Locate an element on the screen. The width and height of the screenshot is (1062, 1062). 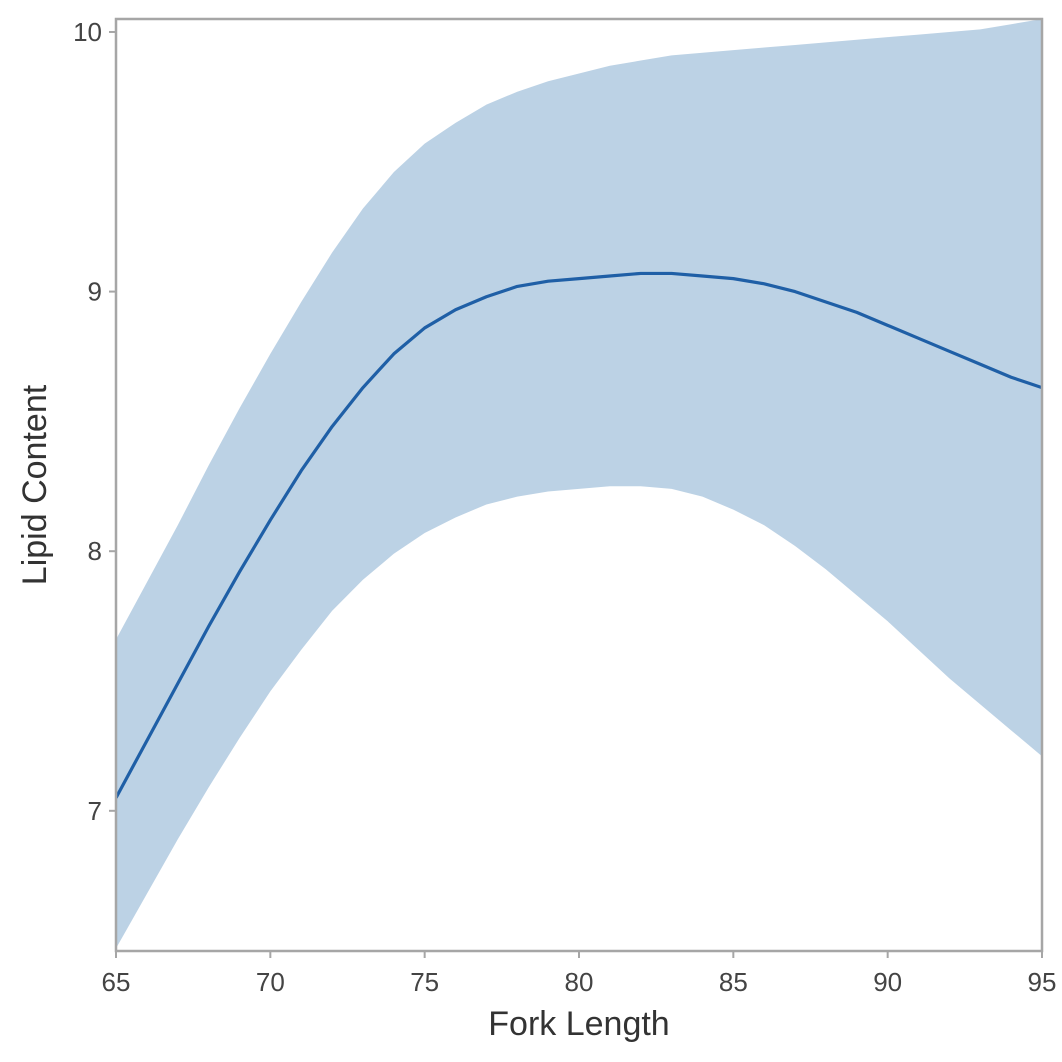
x-tick-label: 85 is located at coordinates (733, 982).